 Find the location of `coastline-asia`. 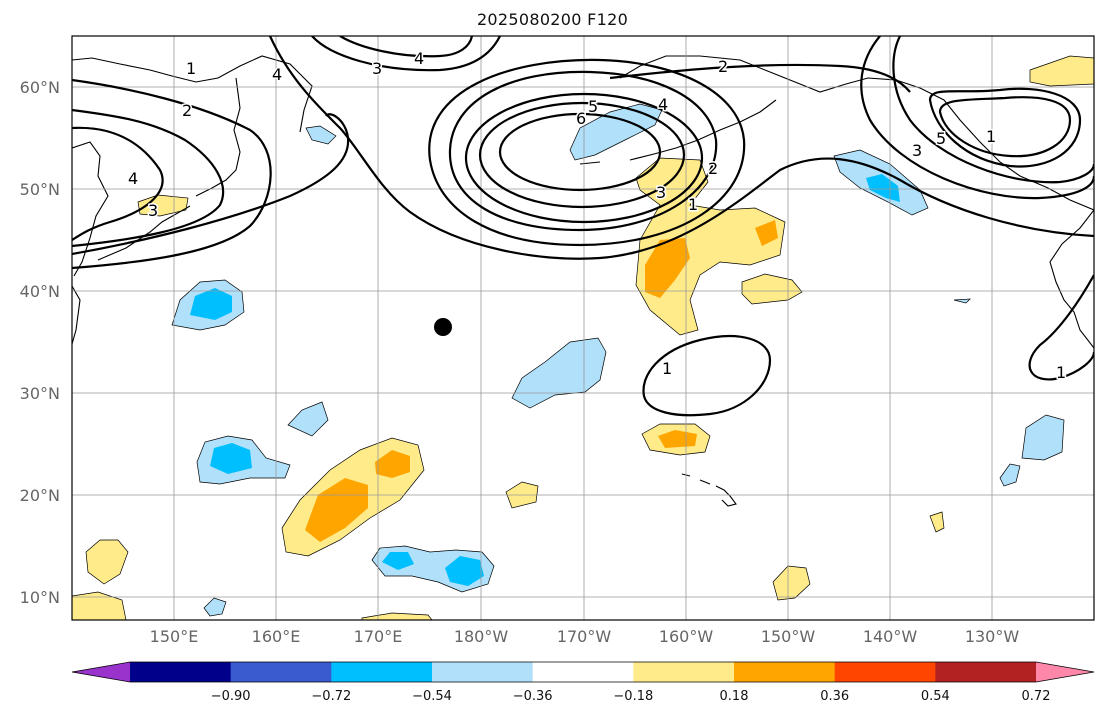

coastline-asia is located at coordinates (192, 200).